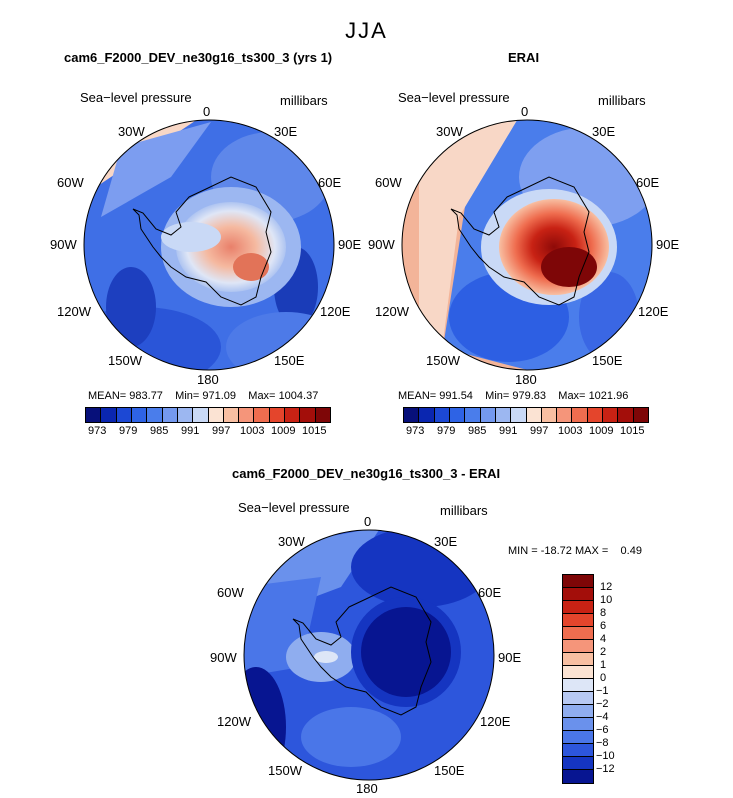  What do you see at coordinates (298, 396) in the screenshot?
I see `panel-1-max-value: 1004.37` at bounding box center [298, 396].